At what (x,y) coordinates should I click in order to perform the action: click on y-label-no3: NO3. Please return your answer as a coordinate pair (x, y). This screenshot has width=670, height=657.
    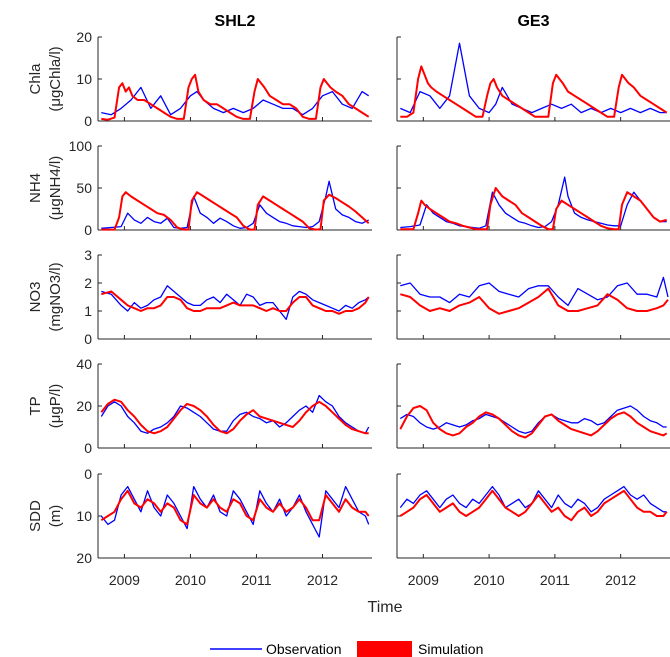
    Looking at the image, I should click on (35, 297).